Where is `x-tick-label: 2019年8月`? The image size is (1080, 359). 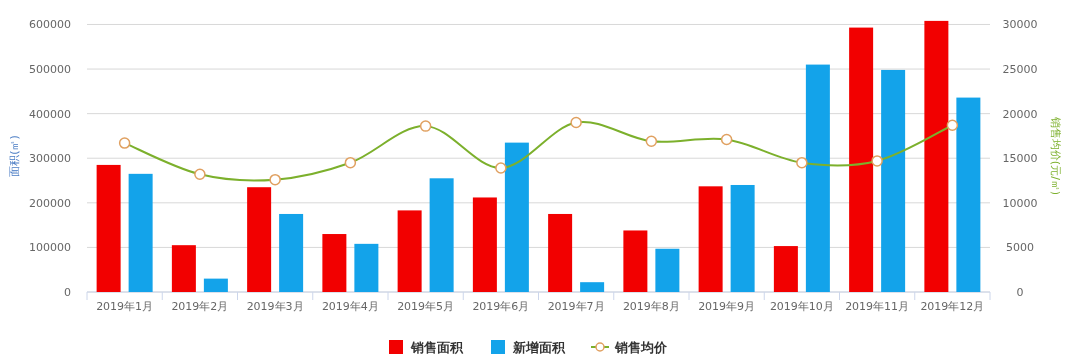
x-tick-label: 2019年8月 is located at coordinates (651, 306).